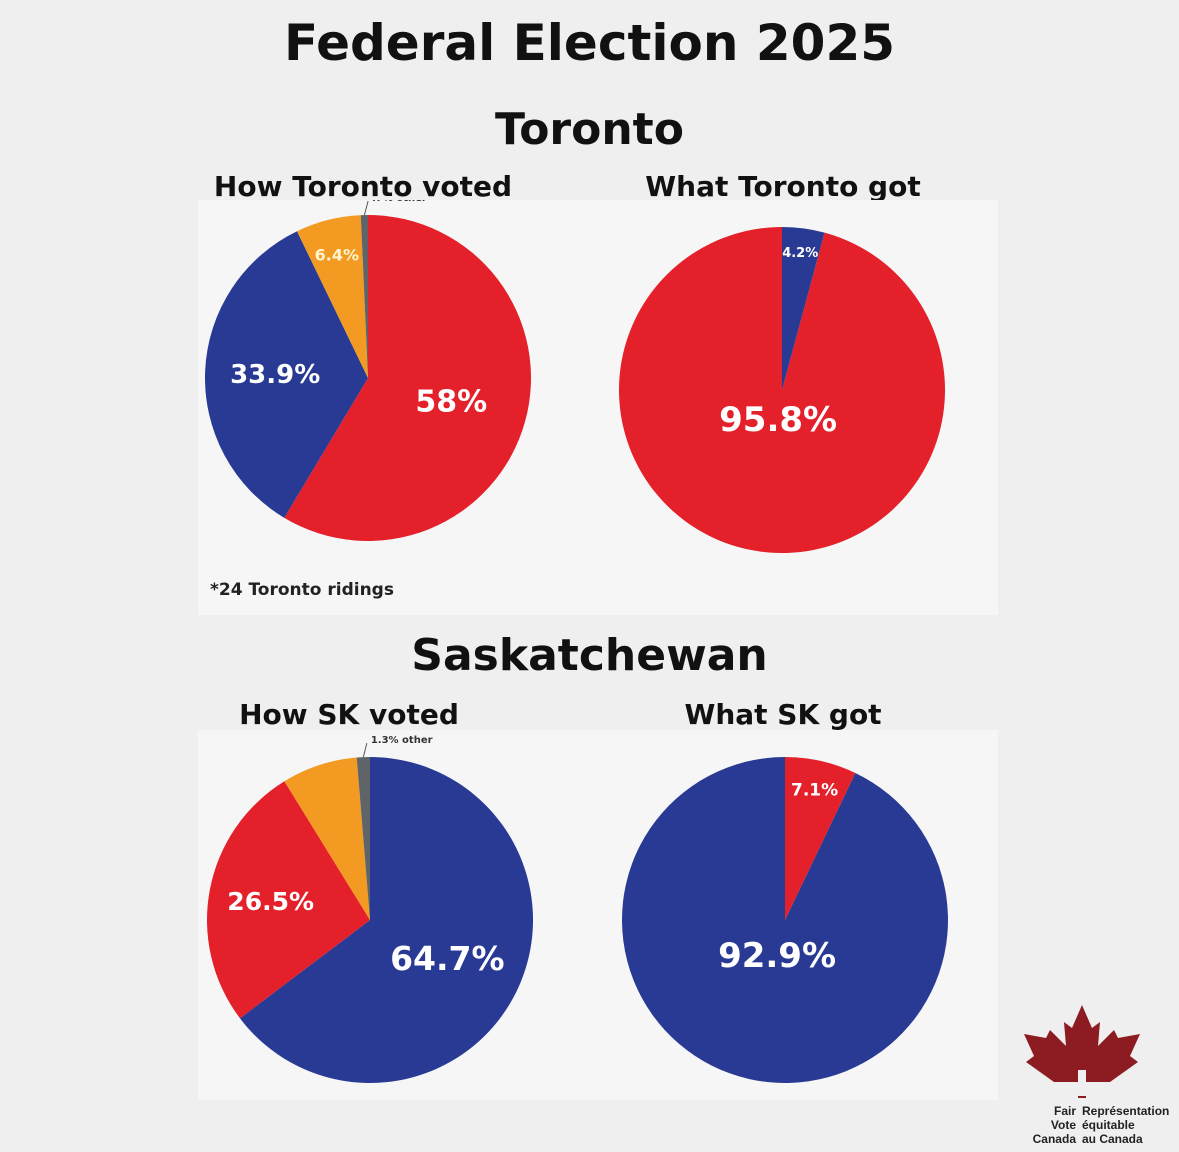  I want to click on section-title-saskatchewan: Saskatchewan, so click(589, 655).